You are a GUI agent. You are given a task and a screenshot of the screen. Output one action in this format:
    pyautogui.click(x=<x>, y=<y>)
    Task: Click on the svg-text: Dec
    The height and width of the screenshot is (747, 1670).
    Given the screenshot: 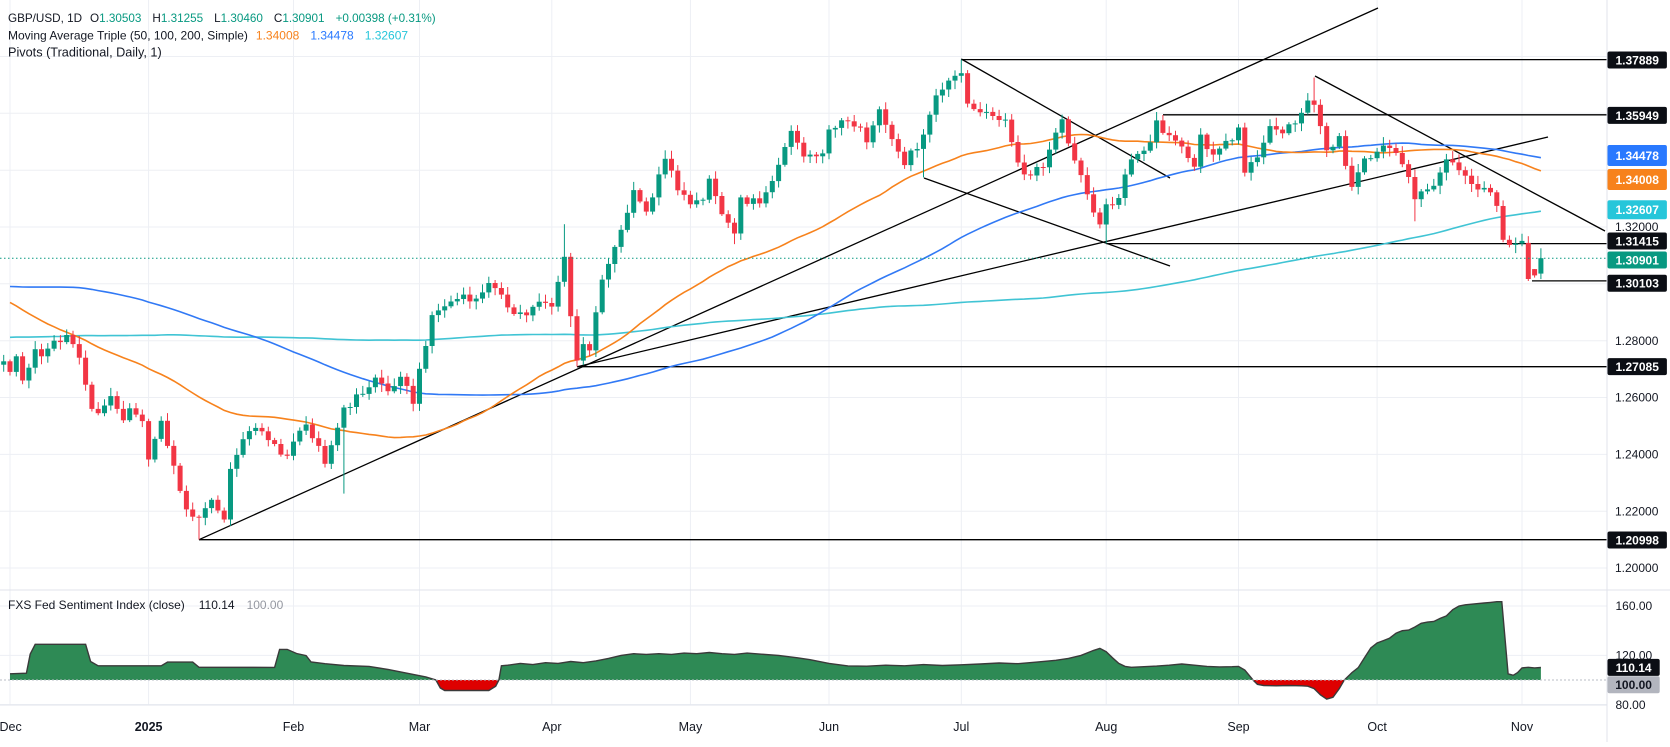 What is the action you would take?
    pyautogui.click(x=11, y=727)
    